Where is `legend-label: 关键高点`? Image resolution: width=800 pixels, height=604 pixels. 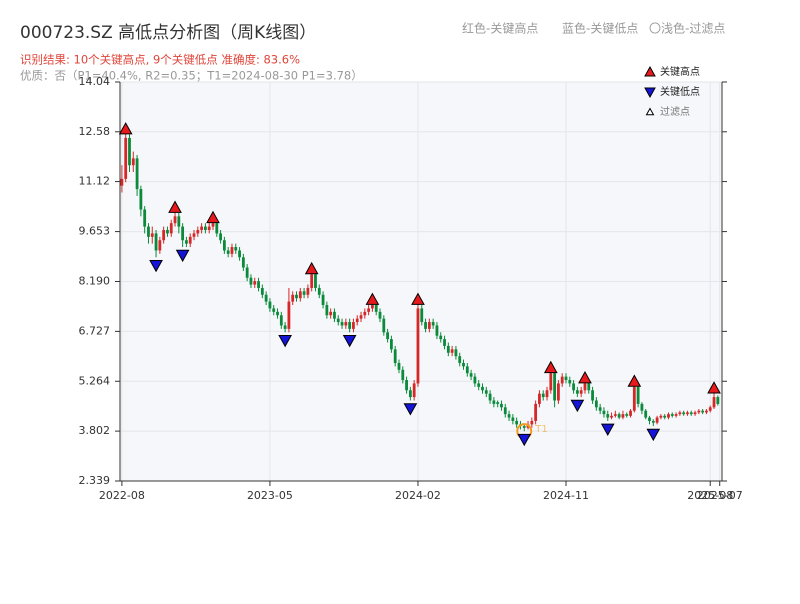 legend-label: 关键高点 is located at coordinates (680, 71).